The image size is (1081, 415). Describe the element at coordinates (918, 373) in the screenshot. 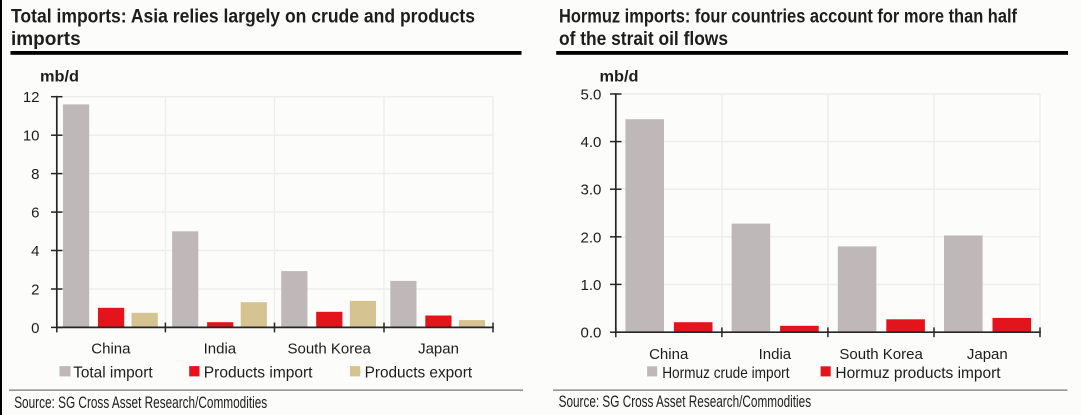

I see `svg-text: Hormuz products import` at that location.